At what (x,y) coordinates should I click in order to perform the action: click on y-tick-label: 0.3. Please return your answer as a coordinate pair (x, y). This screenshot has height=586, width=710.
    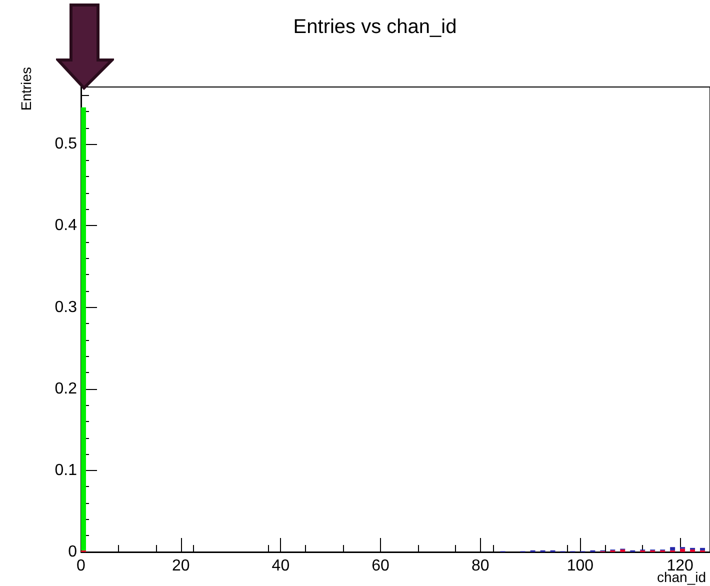
    Looking at the image, I should click on (66, 307).